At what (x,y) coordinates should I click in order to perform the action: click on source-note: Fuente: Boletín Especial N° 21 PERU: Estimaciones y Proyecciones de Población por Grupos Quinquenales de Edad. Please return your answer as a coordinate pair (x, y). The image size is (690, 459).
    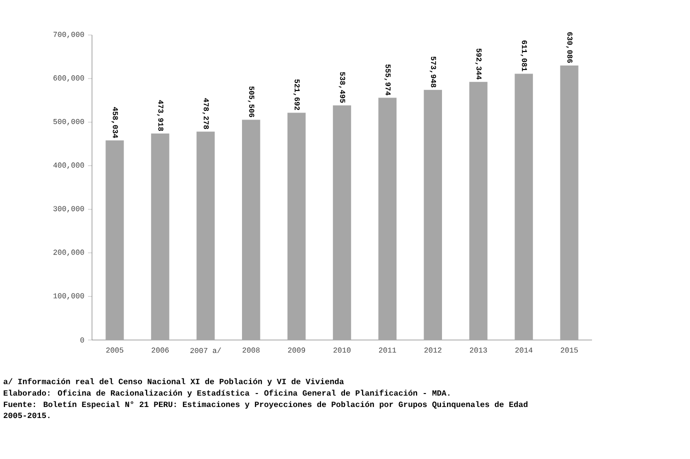
    Looking at the image, I should click on (266, 405).